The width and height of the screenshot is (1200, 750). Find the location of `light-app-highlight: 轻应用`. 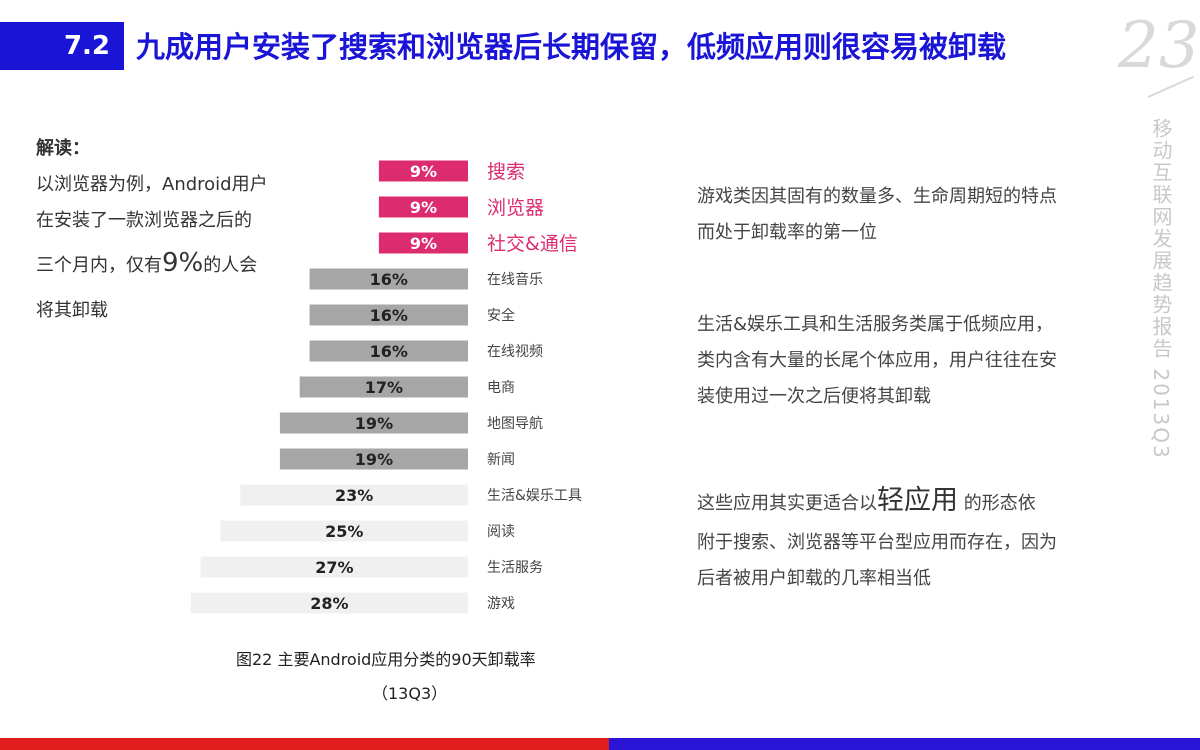

light-app-highlight: 轻应用 is located at coordinates (917, 500).